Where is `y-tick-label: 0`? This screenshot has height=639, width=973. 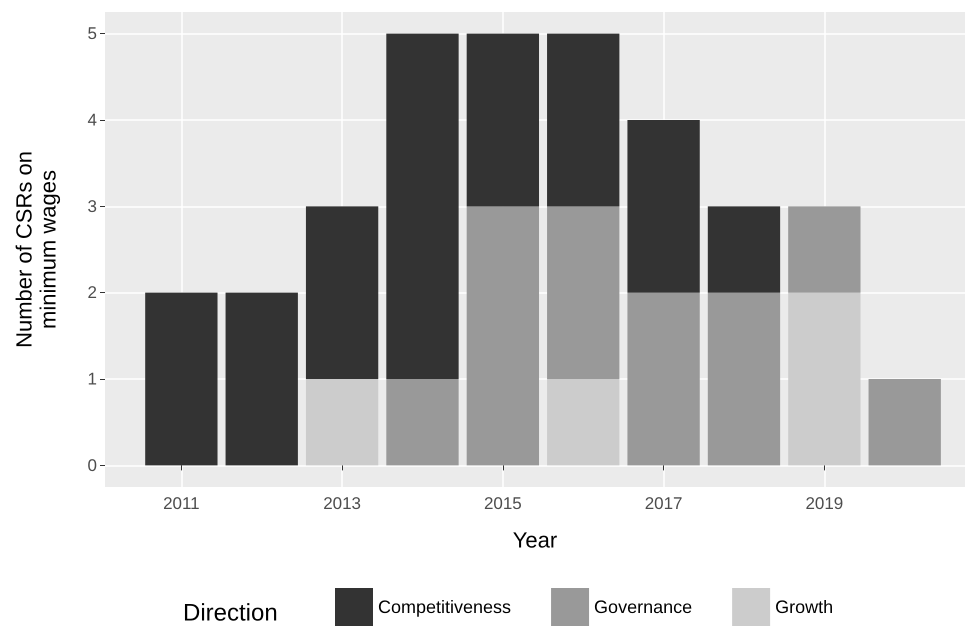 y-tick-label: 0 is located at coordinates (92, 465).